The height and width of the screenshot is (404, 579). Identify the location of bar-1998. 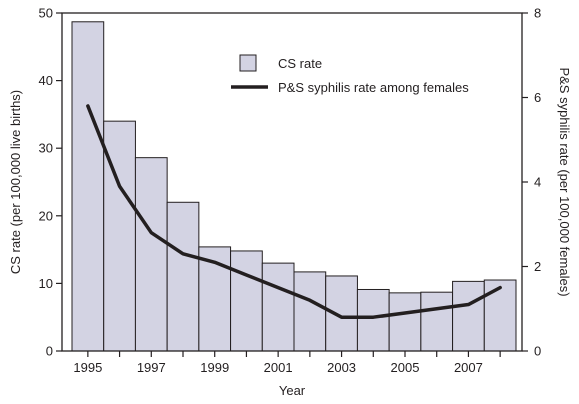
(183, 276).